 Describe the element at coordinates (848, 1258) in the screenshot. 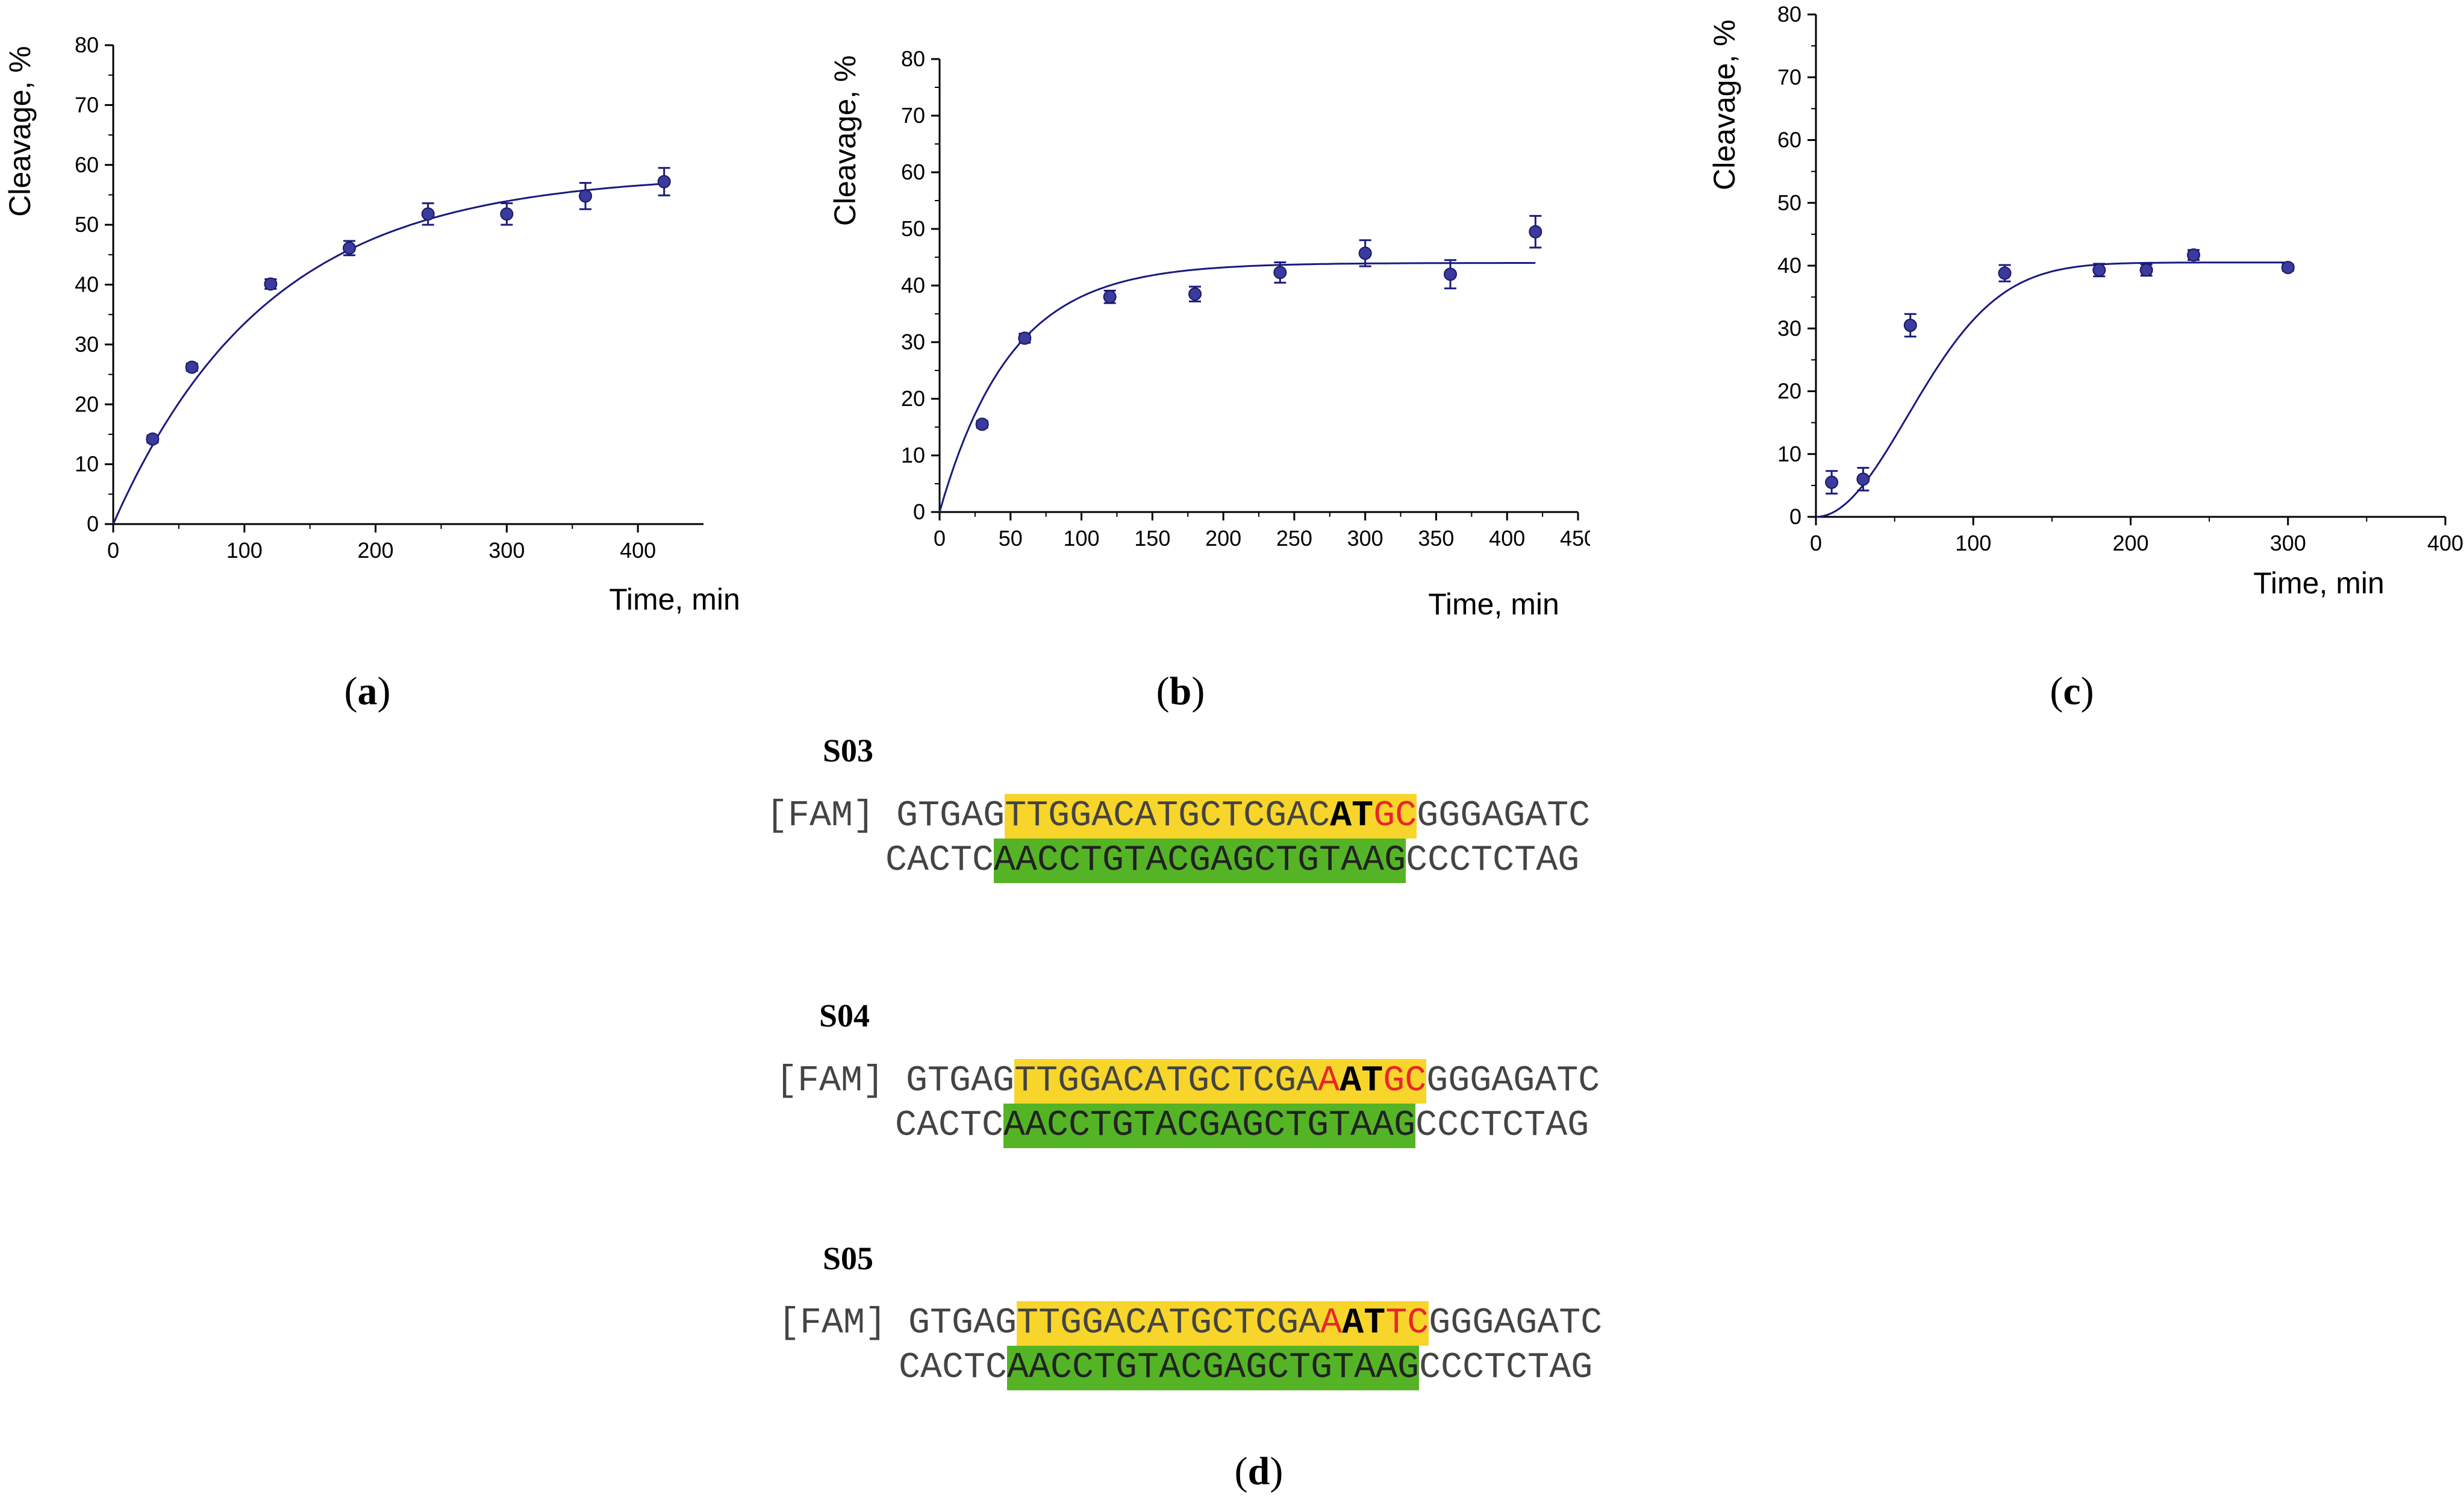

I see `seq-title-s05: S05` at that location.